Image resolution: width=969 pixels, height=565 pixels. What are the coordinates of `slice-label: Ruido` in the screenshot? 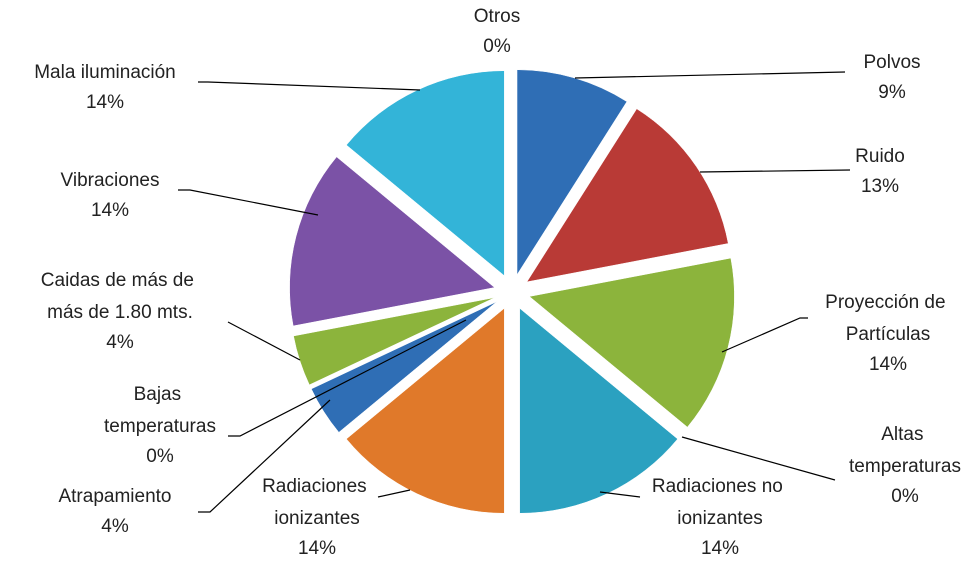 It's located at (880, 156).